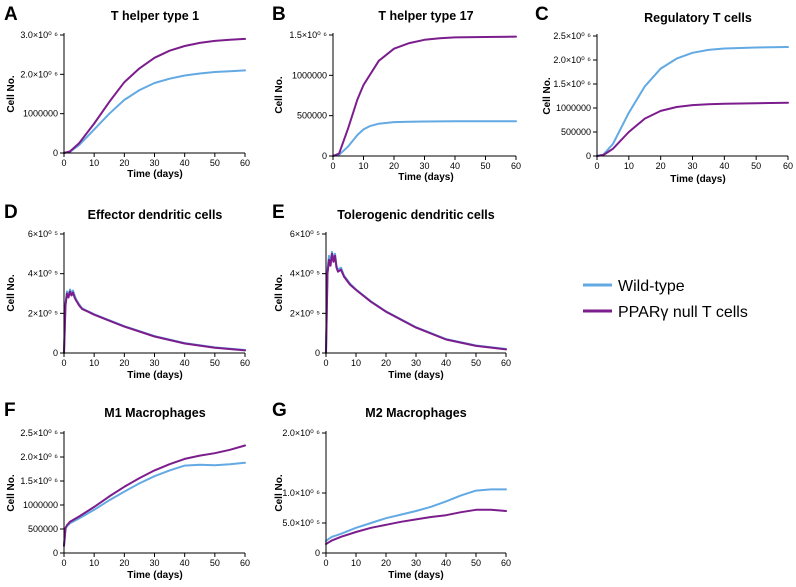 This screenshot has width=796, height=587. Describe the element at coordinates (308, 35) in the screenshot. I see `y-tick-label: 1.5×10⁰ ⁶` at that location.